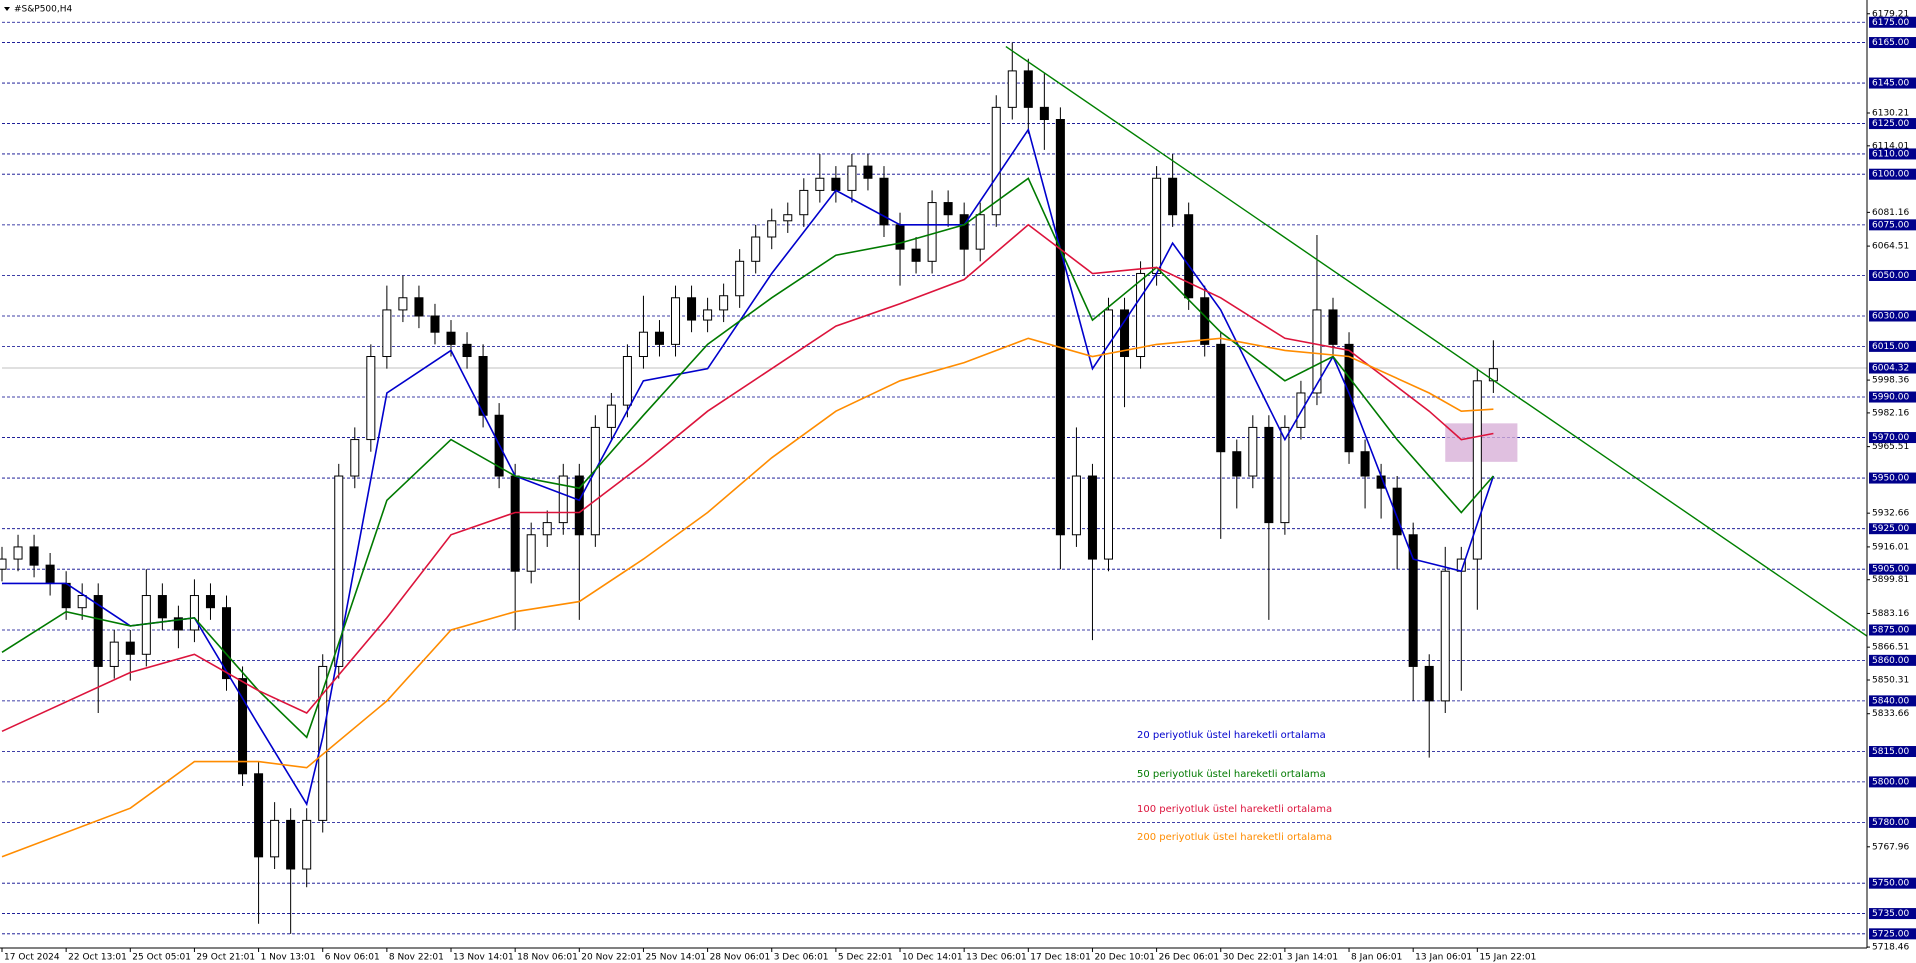 The width and height of the screenshot is (1916, 963). I want to click on x-tick-label: 22 Oct 13:01, so click(97, 958).